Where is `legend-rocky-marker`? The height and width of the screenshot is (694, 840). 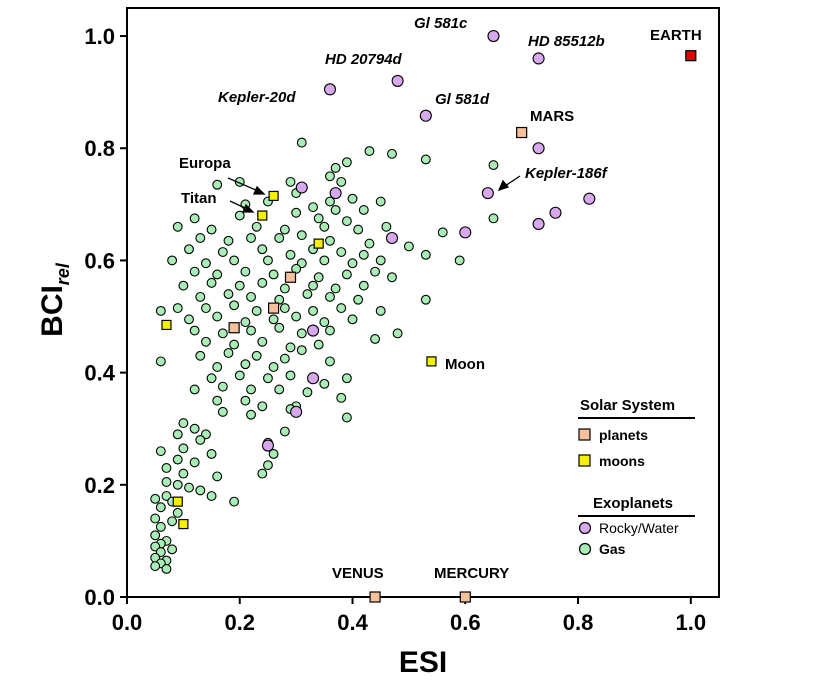
legend-rocky-marker is located at coordinates (585, 528).